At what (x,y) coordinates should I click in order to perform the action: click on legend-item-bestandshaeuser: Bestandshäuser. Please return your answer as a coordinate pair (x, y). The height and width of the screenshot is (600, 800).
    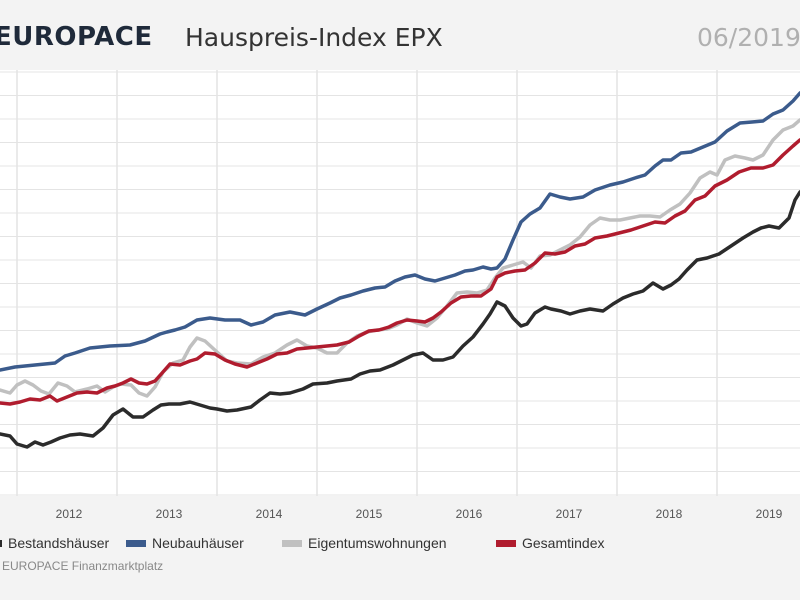
    Looking at the image, I should click on (54, 543).